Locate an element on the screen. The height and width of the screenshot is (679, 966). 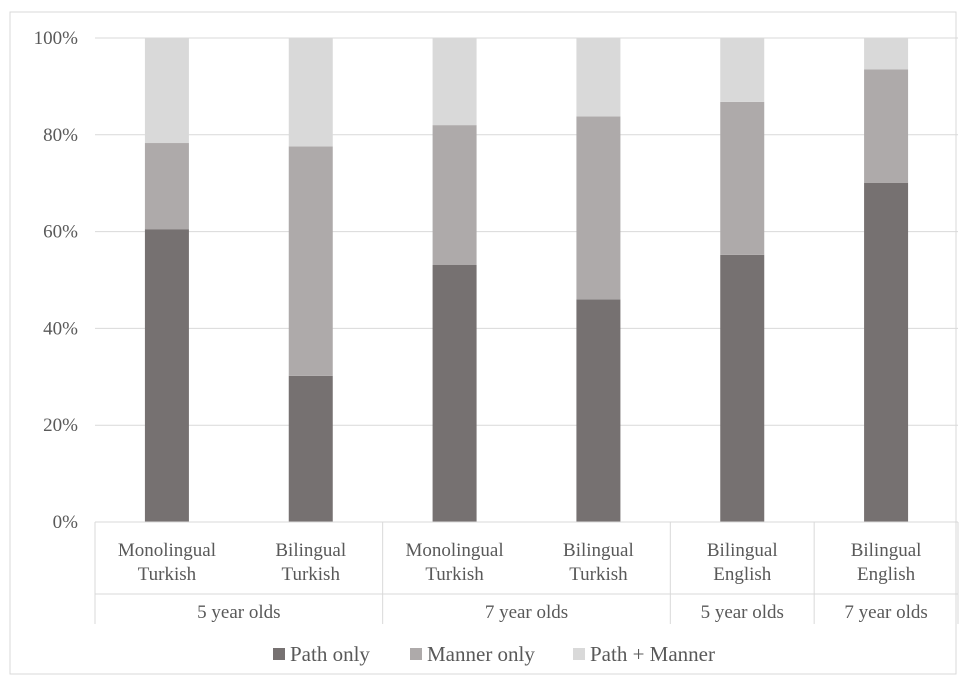
legend: Path only Manner only Path + Manner is located at coordinates (494, 654).